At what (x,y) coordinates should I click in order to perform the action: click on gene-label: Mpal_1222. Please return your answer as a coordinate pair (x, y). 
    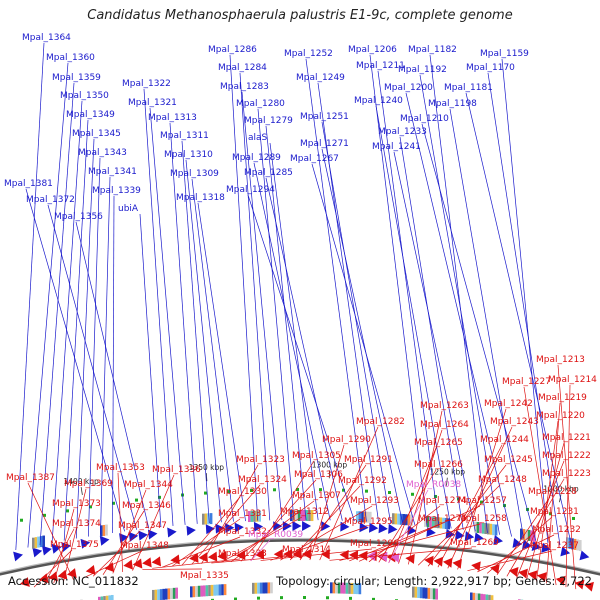
    Looking at the image, I should click on (566, 456).